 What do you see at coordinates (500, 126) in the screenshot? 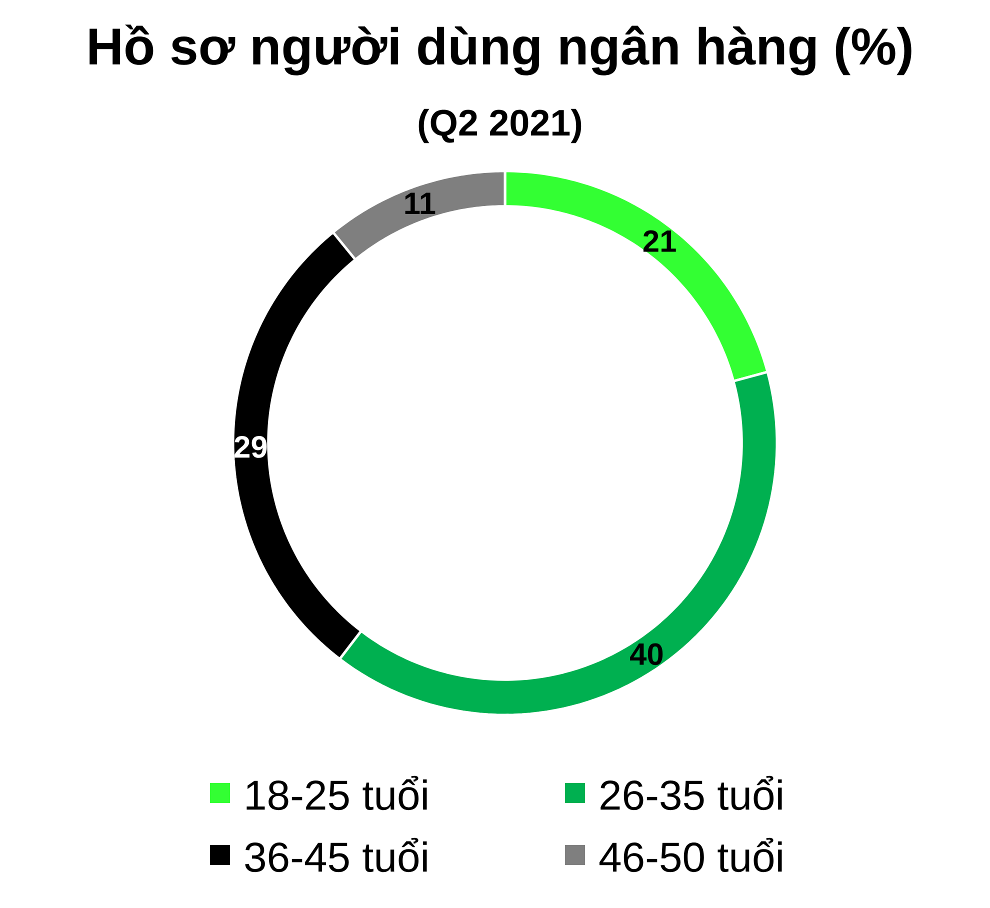
I see `chart-subtitle: (Q2 2021)` at bounding box center [500, 126].